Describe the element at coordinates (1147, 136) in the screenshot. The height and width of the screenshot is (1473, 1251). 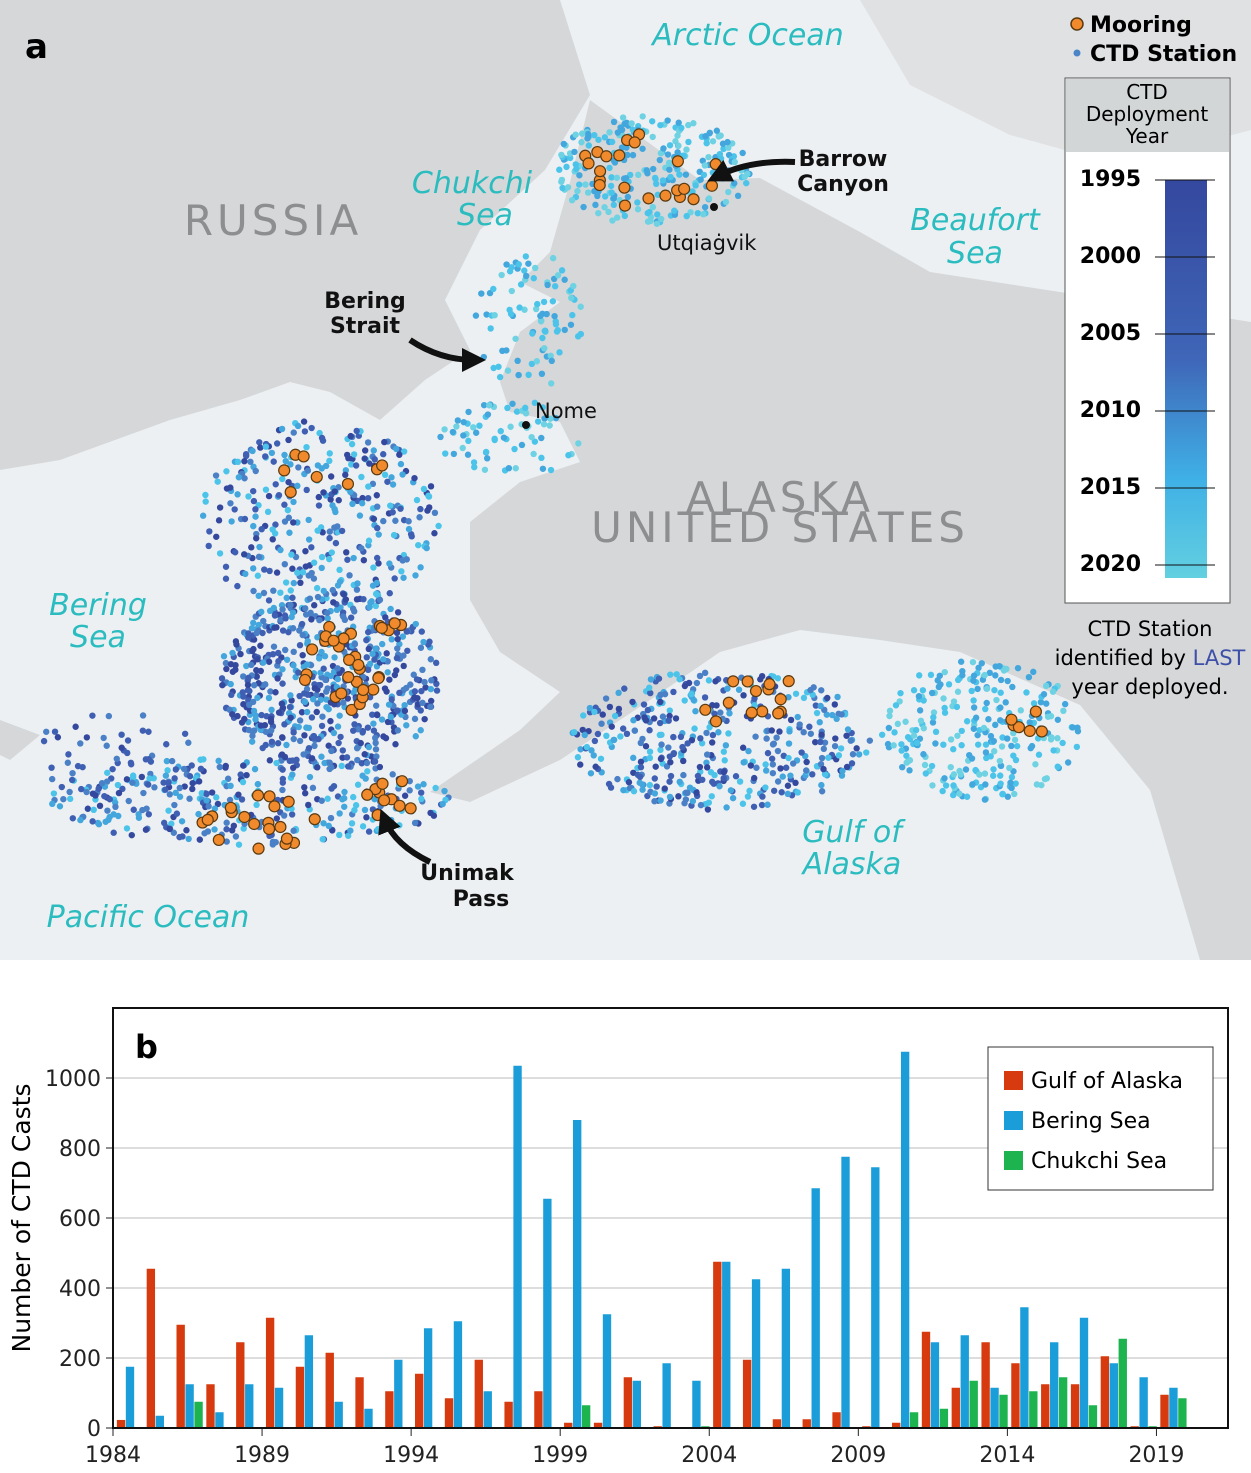
I see `colorbar-title: Year` at that location.